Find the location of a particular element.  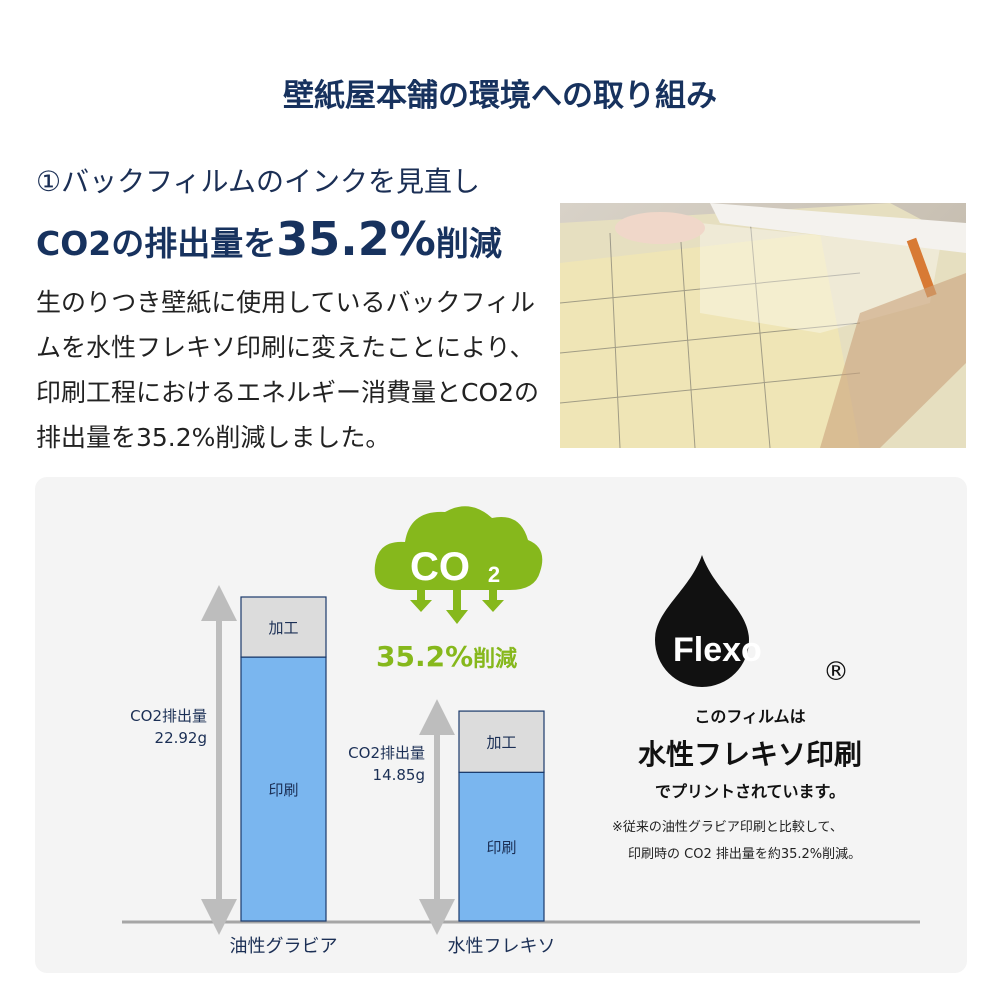

section-headline: CO2の排出量を35.2%削減 is located at coordinates (269, 239).